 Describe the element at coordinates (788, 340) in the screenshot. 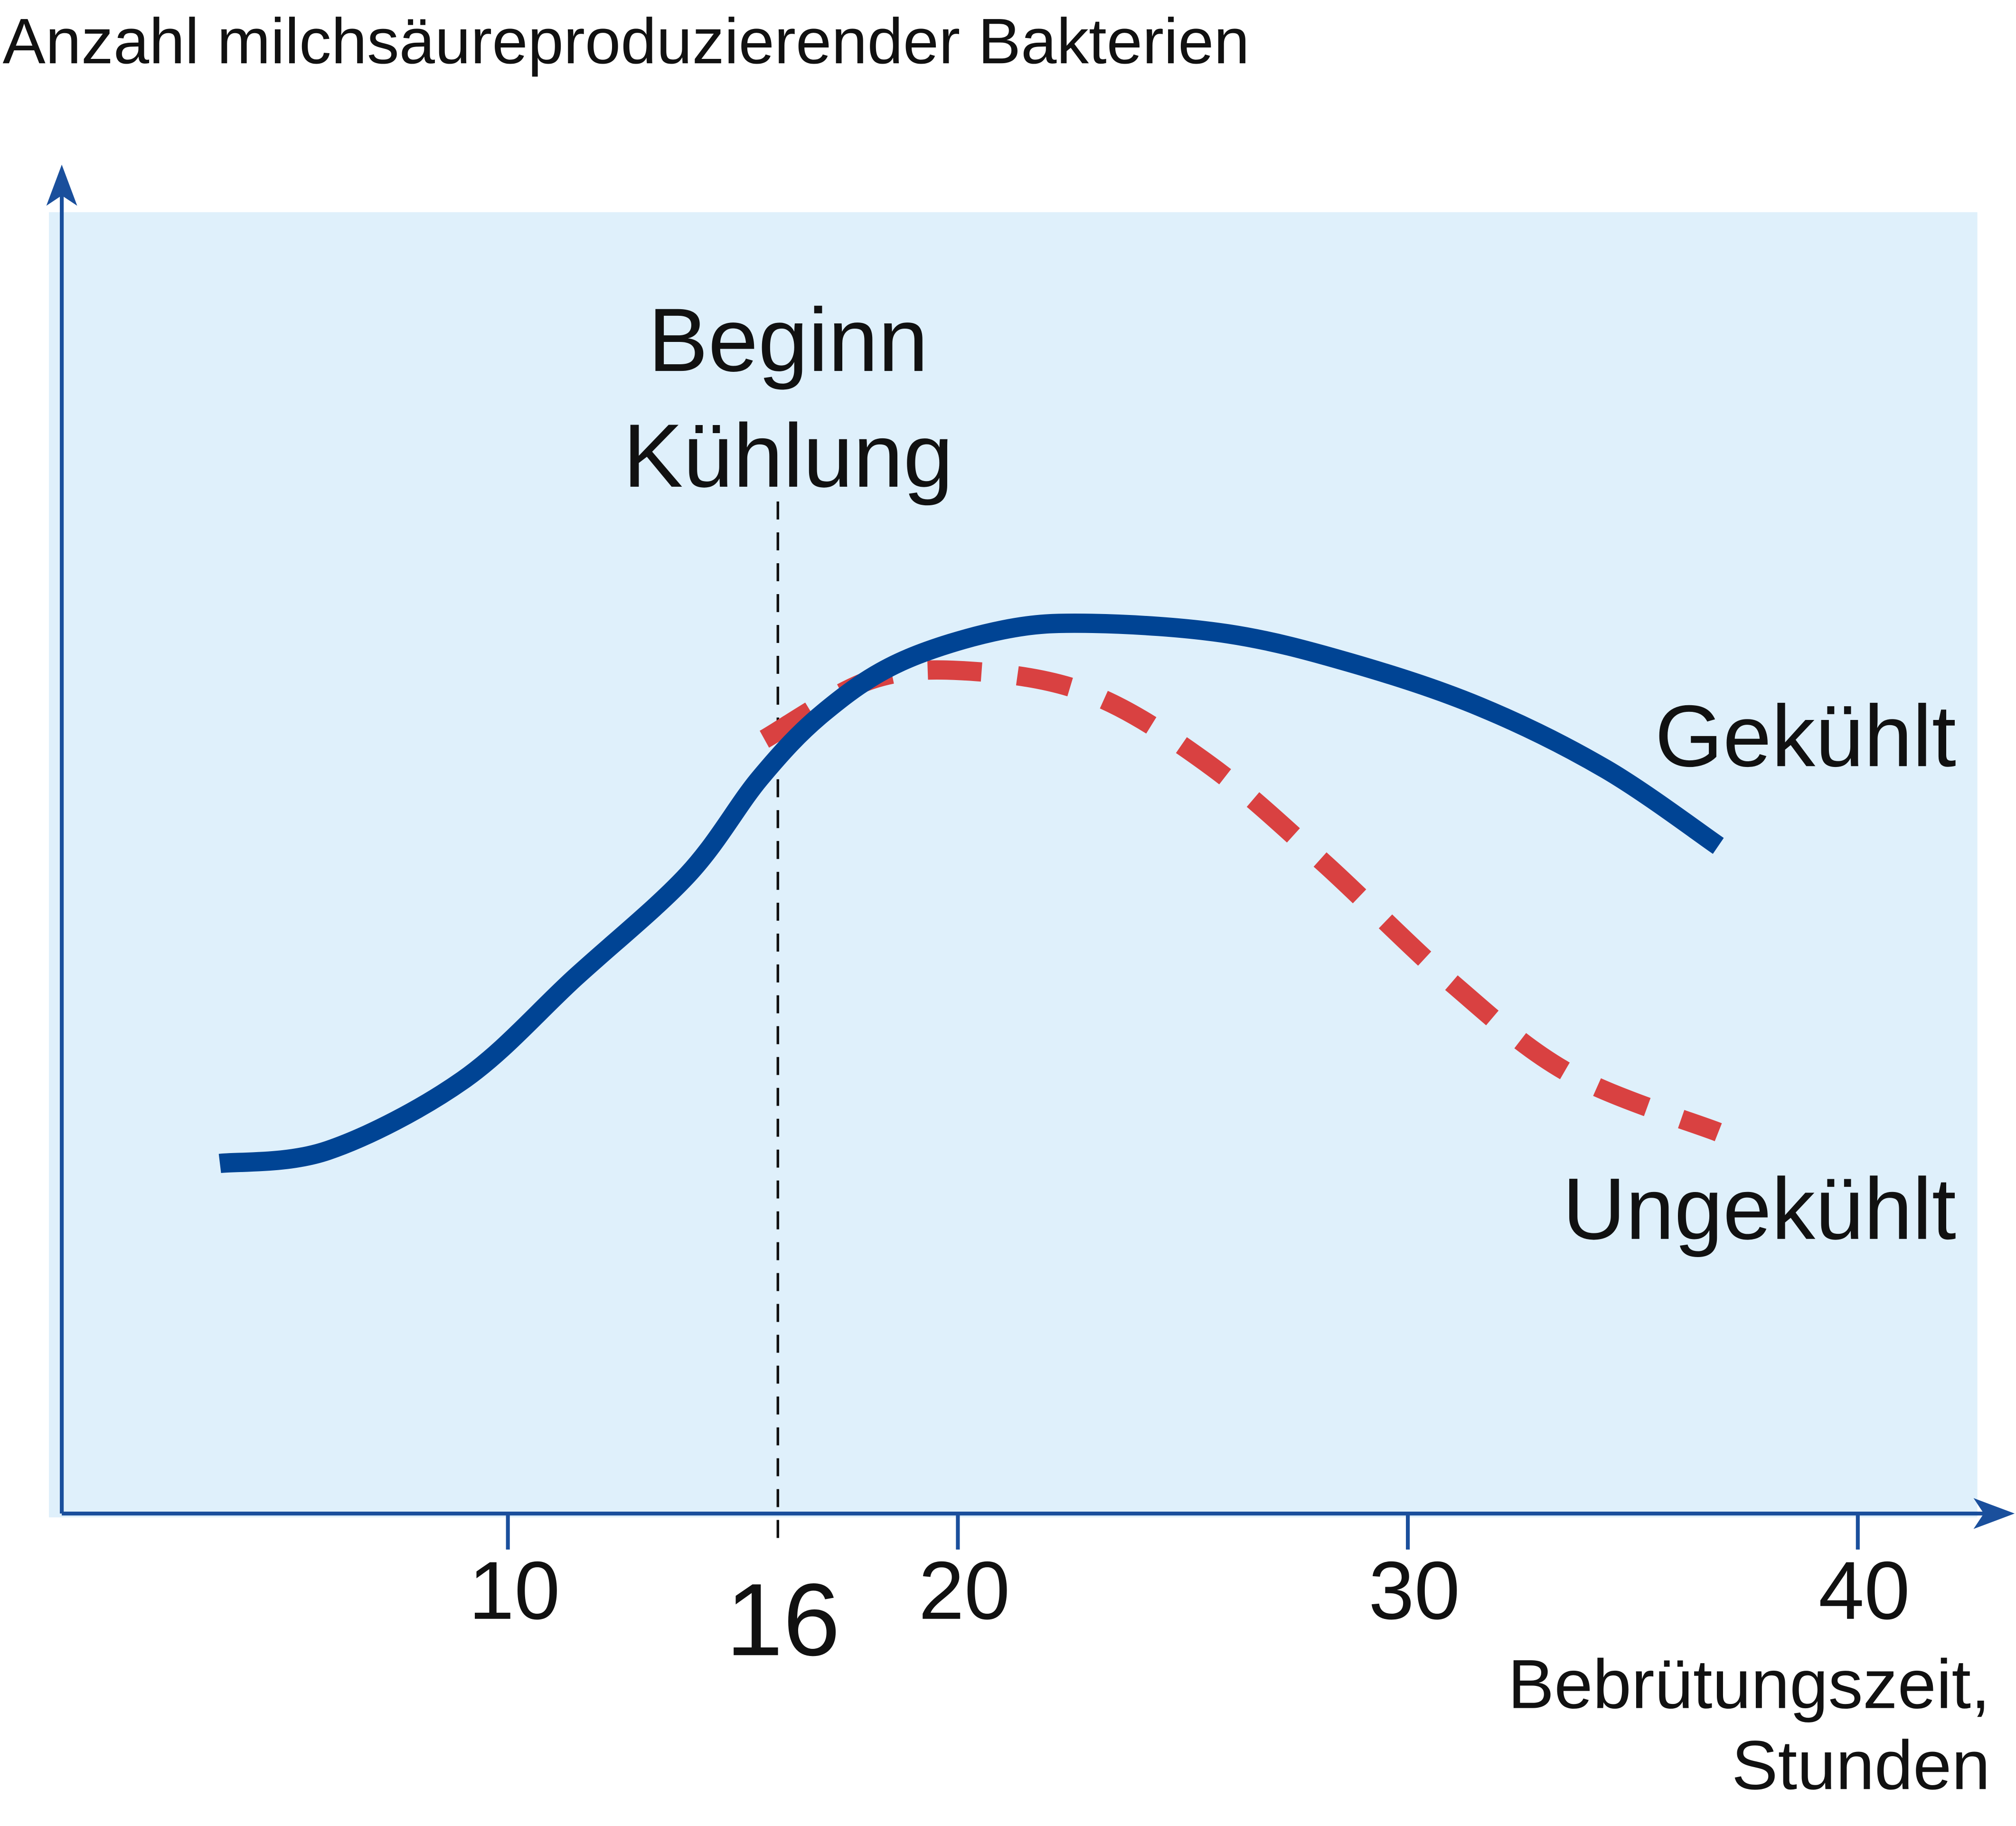

I see `cooling-label: Beginn` at that location.